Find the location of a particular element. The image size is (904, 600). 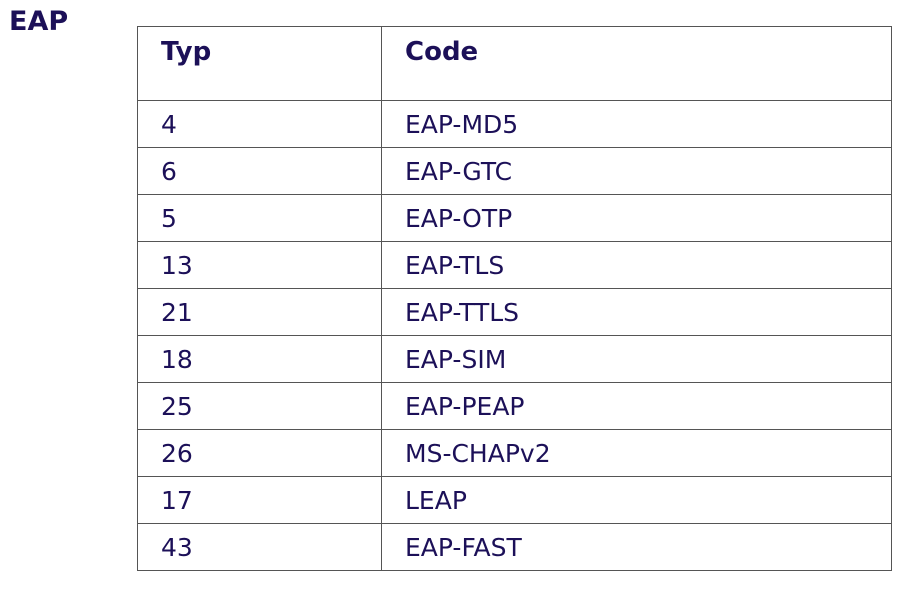

table-row: 21 EAP-TTLS is located at coordinates (514, 312).